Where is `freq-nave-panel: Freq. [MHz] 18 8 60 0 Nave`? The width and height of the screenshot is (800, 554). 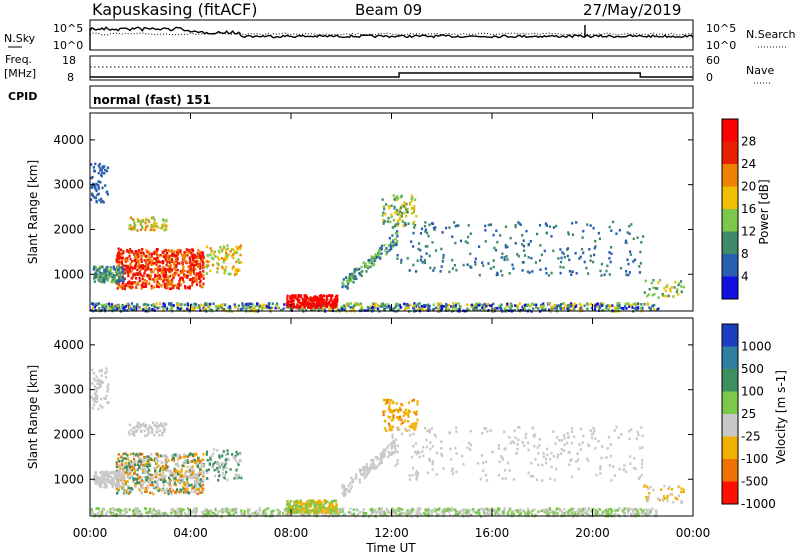 freq-nave-panel: Freq. [MHz] 18 8 60 0 Nave is located at coordinates (389, 68).